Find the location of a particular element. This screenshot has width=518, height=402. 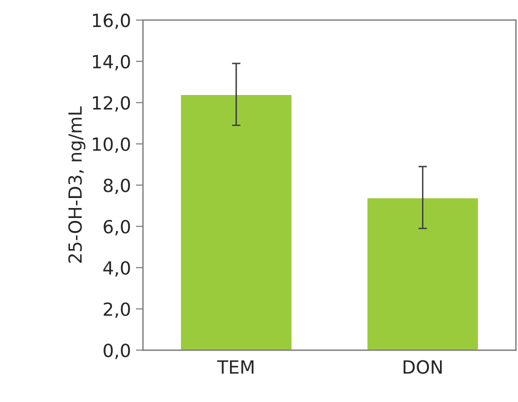

y-tick-label: 14,0 is located at coordinates (111, 62).